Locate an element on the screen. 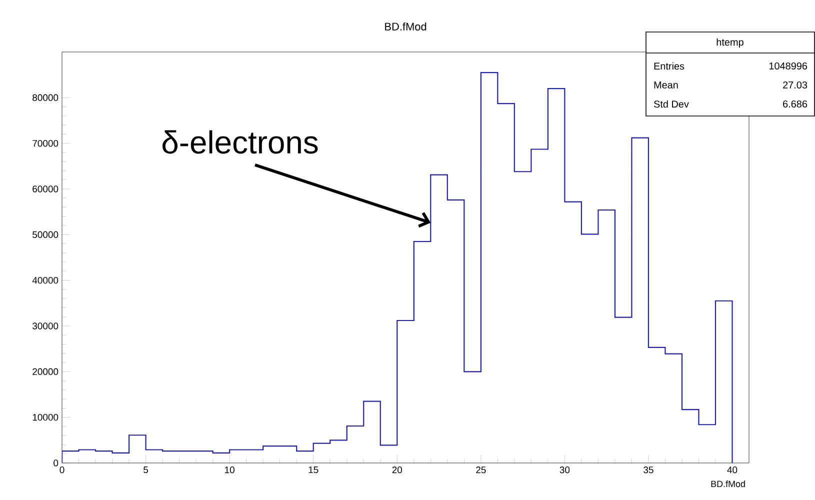  x-tick-label: 15 is located at coordinates (313, 470).